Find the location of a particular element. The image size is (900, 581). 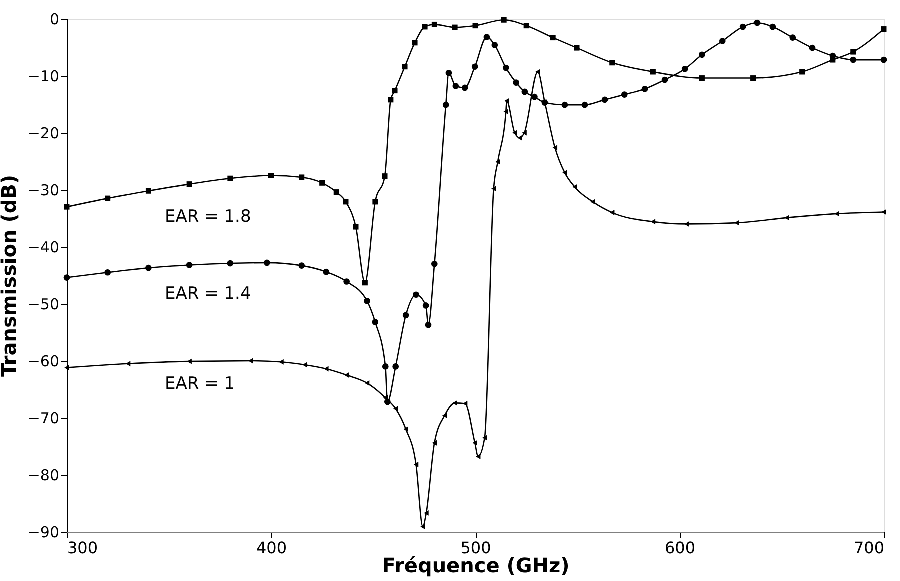

y-axis-title: Transmission (dB) is located at coordinates (10, 276).